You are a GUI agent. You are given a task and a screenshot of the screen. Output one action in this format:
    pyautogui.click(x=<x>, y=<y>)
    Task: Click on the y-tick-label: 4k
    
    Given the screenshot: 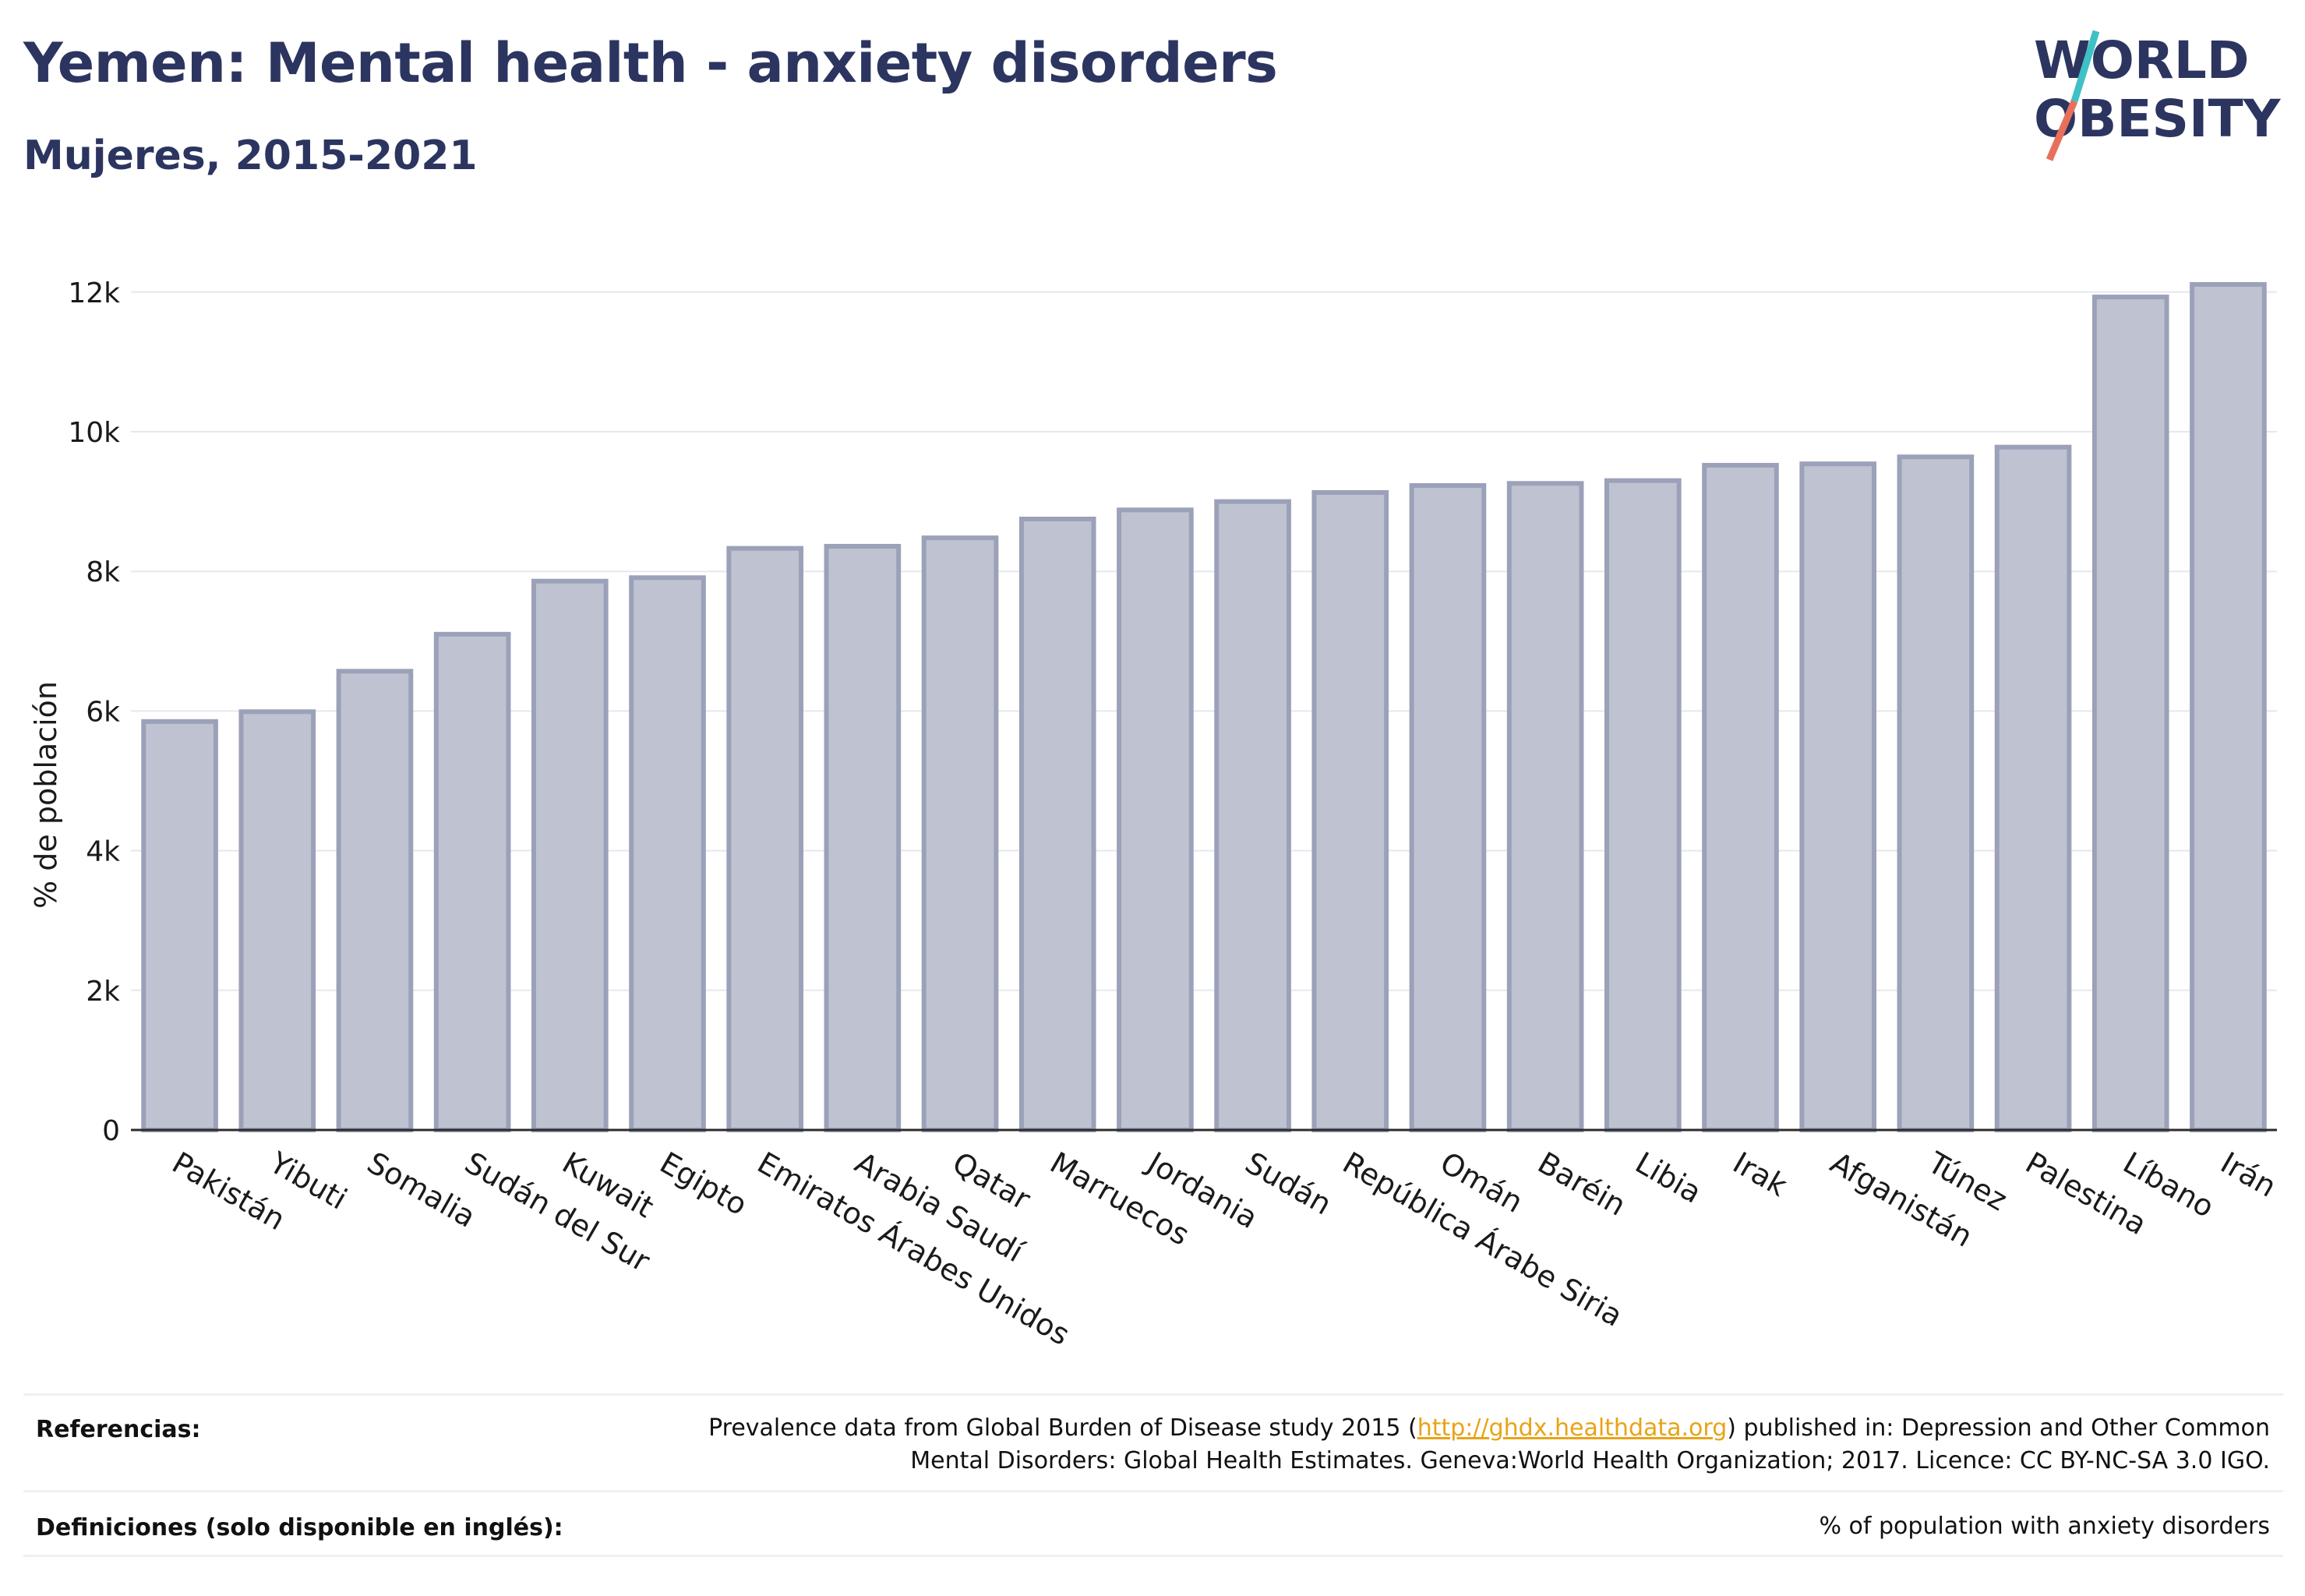 What is the action you would take?
    pyautogui.click(x=103, y=852)
    